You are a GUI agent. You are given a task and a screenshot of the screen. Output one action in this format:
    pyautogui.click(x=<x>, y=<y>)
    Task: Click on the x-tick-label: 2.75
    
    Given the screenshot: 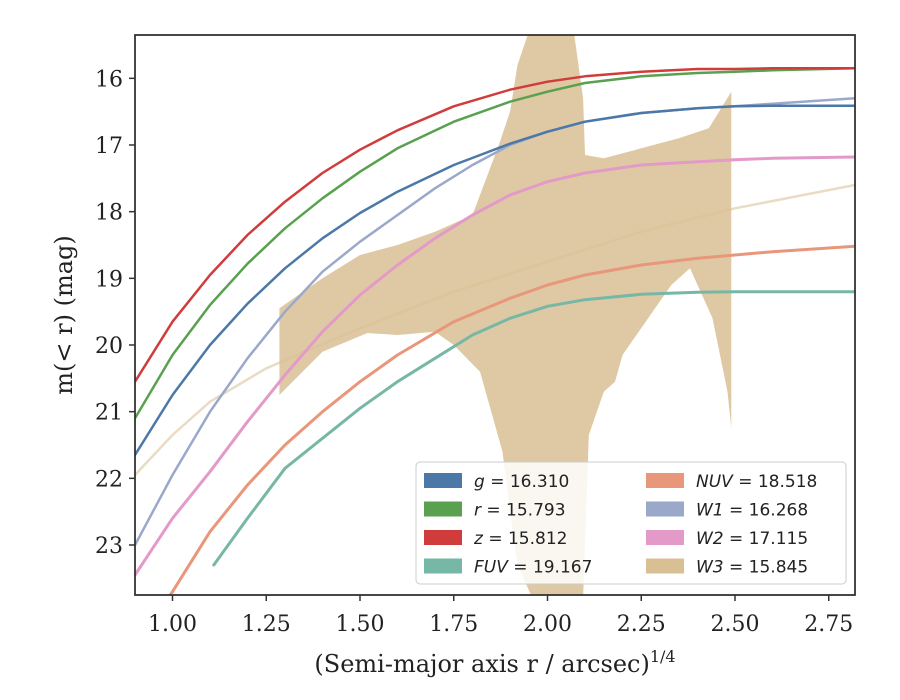 What is the action you would take?
    pyautogui.click(x=828, y=624)
    